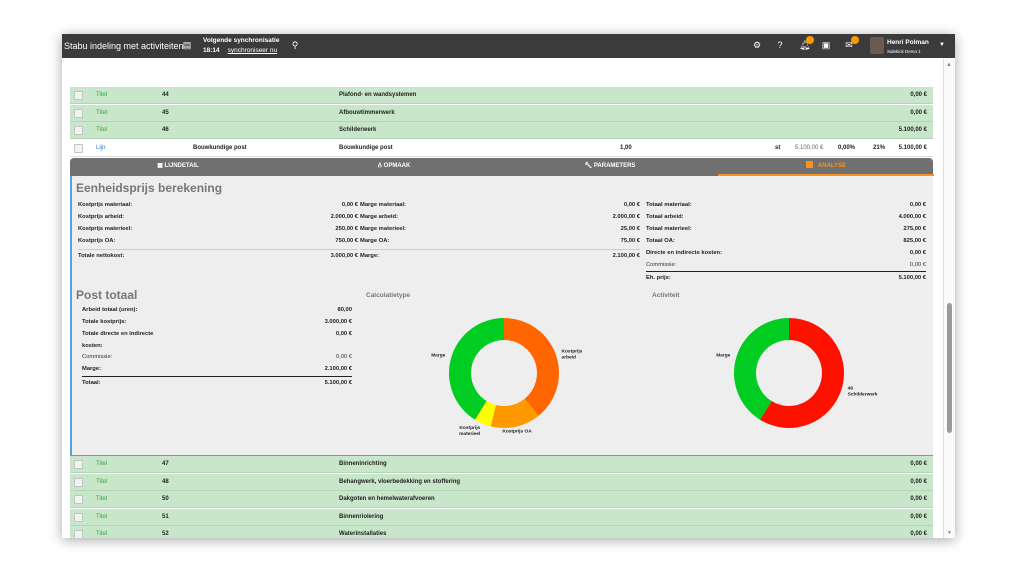  What do you see at coordinates (217, 322) in the screenshot?
I see `post-row: Totale kostprijs: 3.000,00 €` at bounding box center [217, 322].